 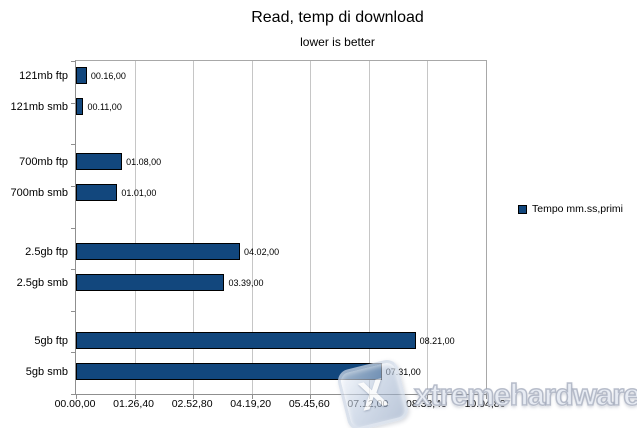 I want to click on bar-row: 2.5gb smb 03.39,00, so click(x=251, y=282).